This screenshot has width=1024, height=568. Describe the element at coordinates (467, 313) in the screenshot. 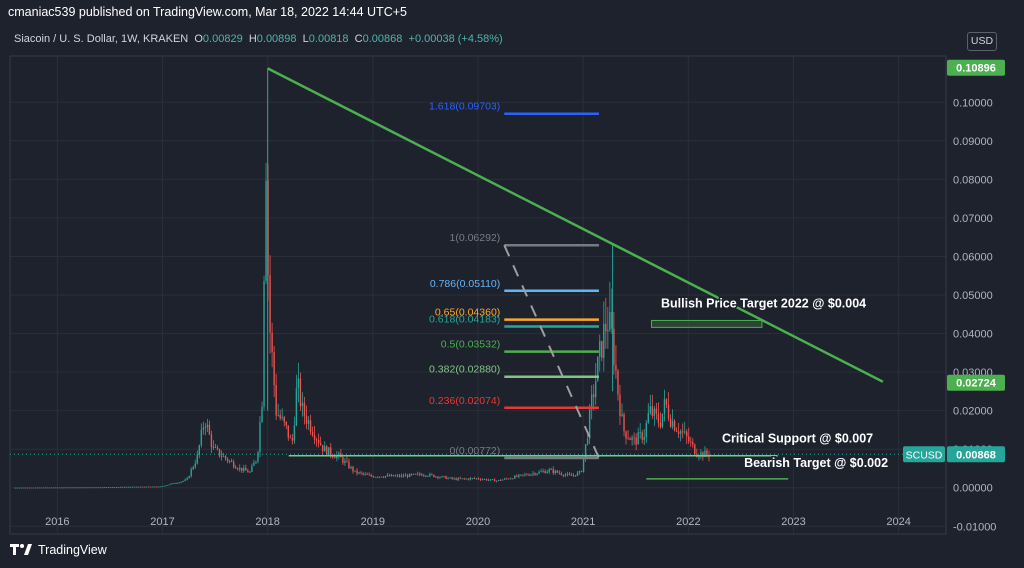

I see `fib-level-label: 0.65(0.04360)` at that location.